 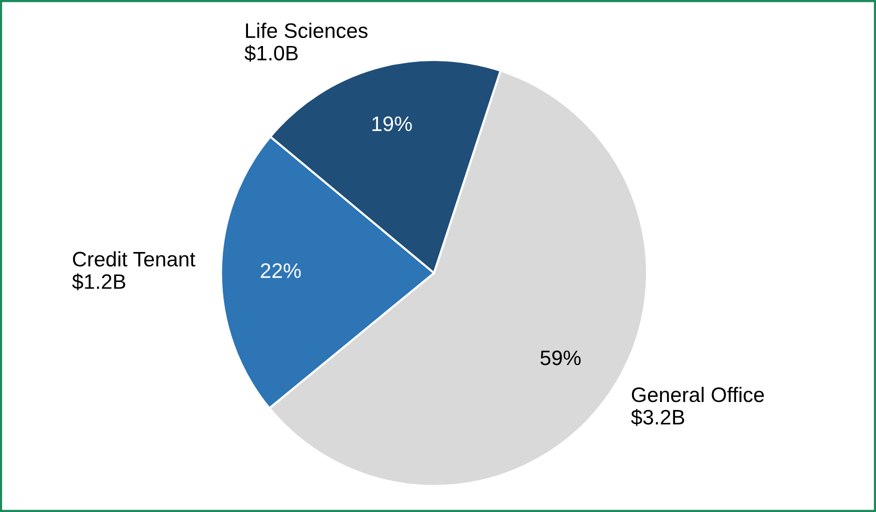 What do you see at coordinates (697, 406) in the screenshot?
I see `slice-label: General Office $3.2B` at bounding box center [697, 406].